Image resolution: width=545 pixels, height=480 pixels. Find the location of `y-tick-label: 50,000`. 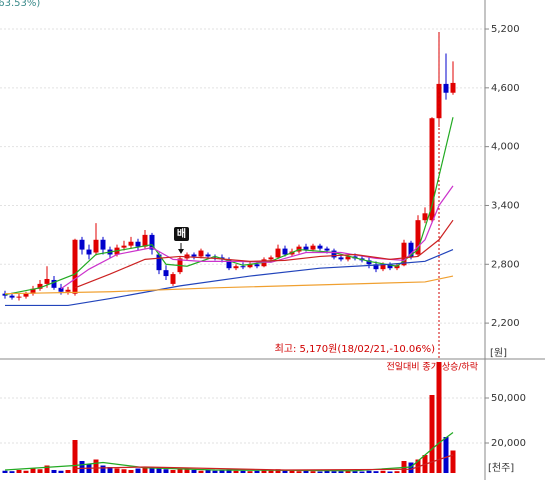

y-tick-label: 50,000 is located at coordinates (508, 398).